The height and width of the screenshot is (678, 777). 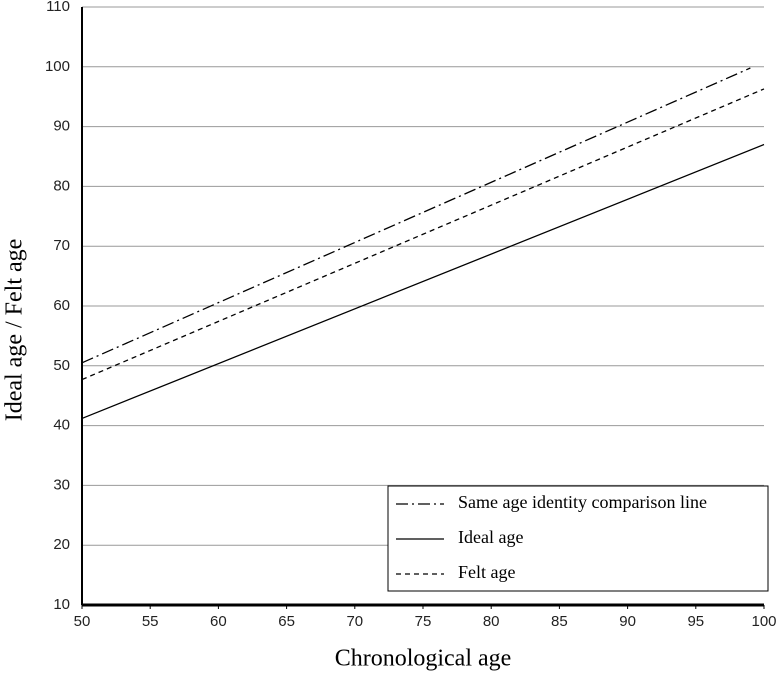 What do you see at coordinates (627, 621) in the screenshot?
I see `x-tick-label: 90` at bounding box center [627, 621].